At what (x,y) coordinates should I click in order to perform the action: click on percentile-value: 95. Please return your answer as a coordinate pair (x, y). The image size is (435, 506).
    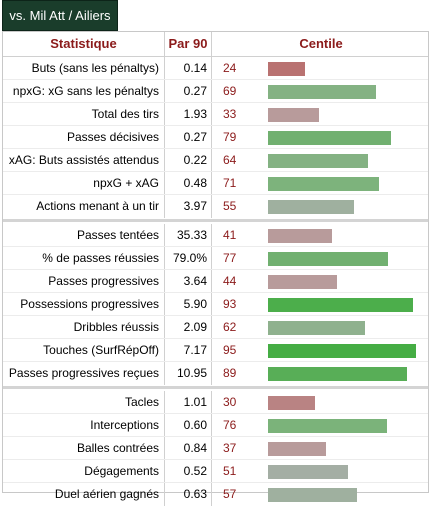
    Looking at the image, I should click on (230, 350).